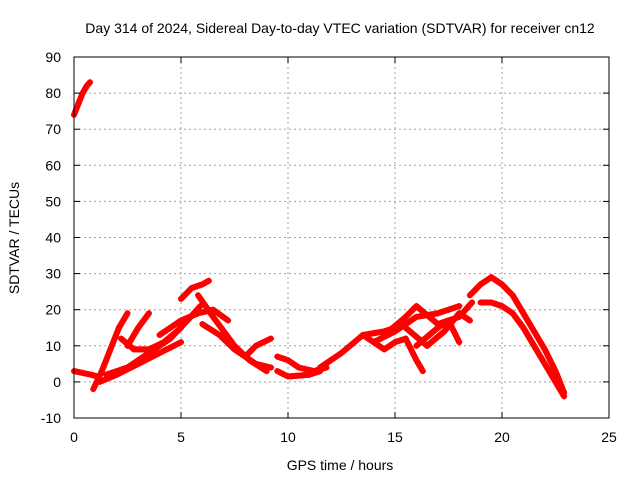 The image size is (640, 480). Describe the element at coordinates (53, 274) in the screenshot. I see `y-tick-label: 30` at that location.